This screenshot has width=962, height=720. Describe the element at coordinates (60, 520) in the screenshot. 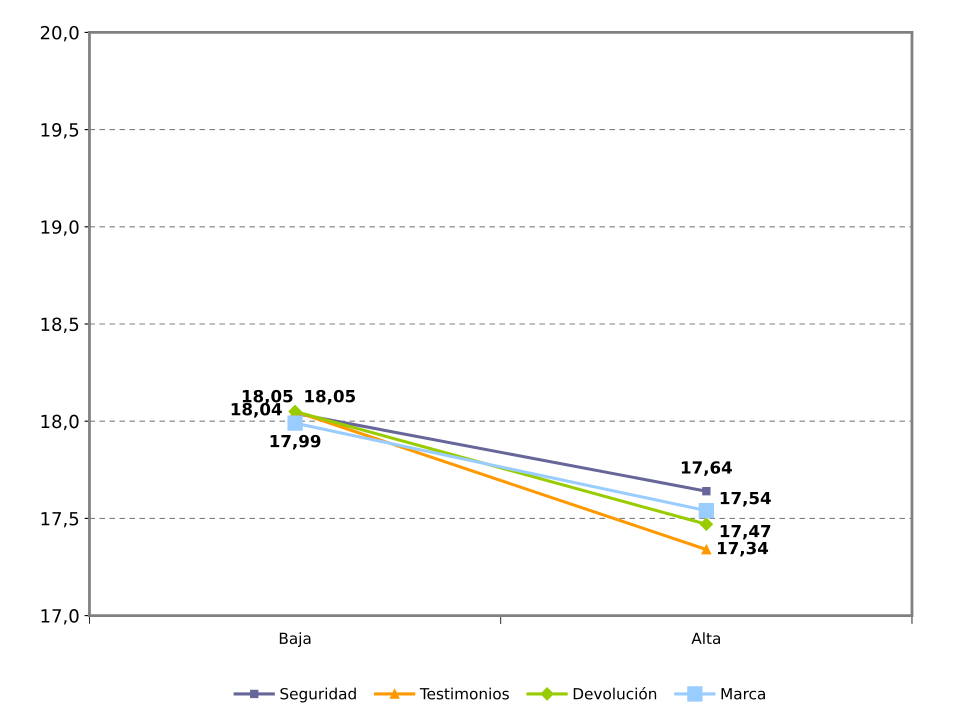

I see `y-tick-label: 17,5` at that location.